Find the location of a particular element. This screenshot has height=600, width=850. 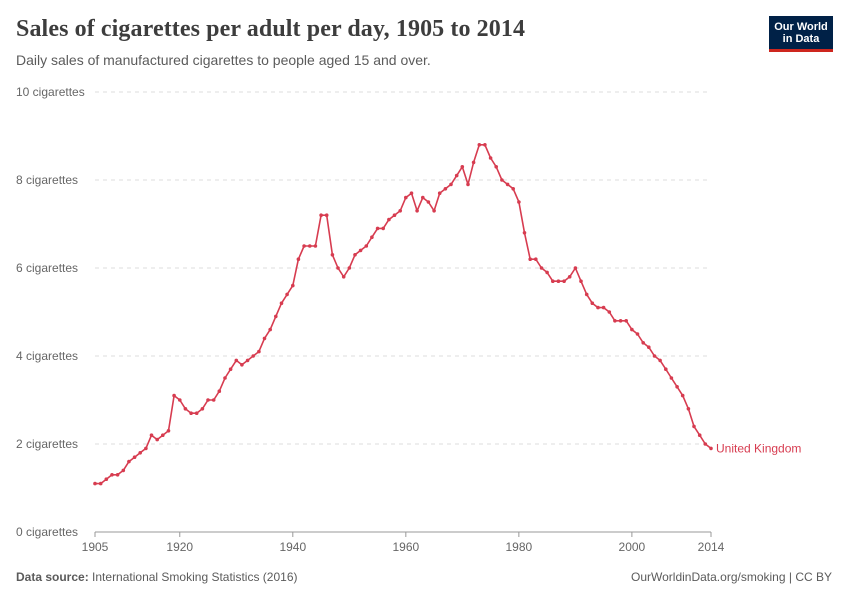

x-tick-label: 1920 is located at coordinates (179, 547).